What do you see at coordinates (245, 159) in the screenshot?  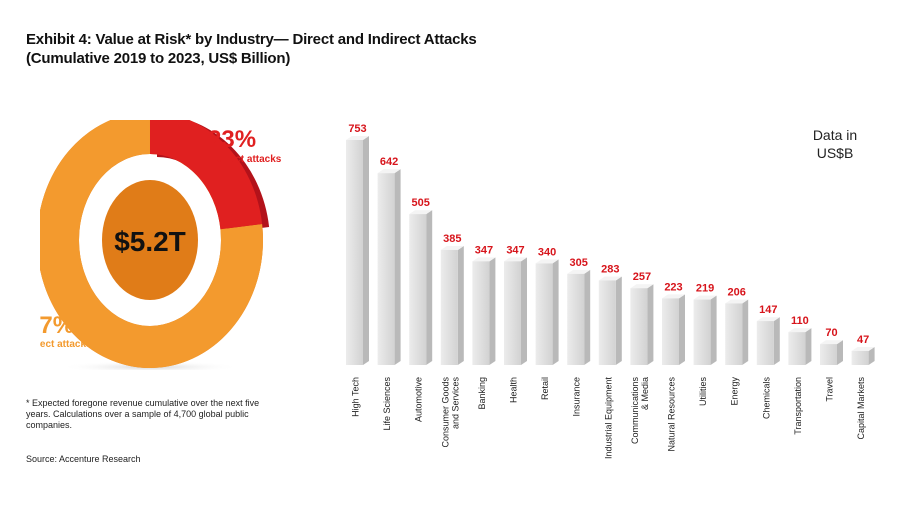 I see `donut-indirect-label: Indirect attacks` at bounding box center [245, 159].